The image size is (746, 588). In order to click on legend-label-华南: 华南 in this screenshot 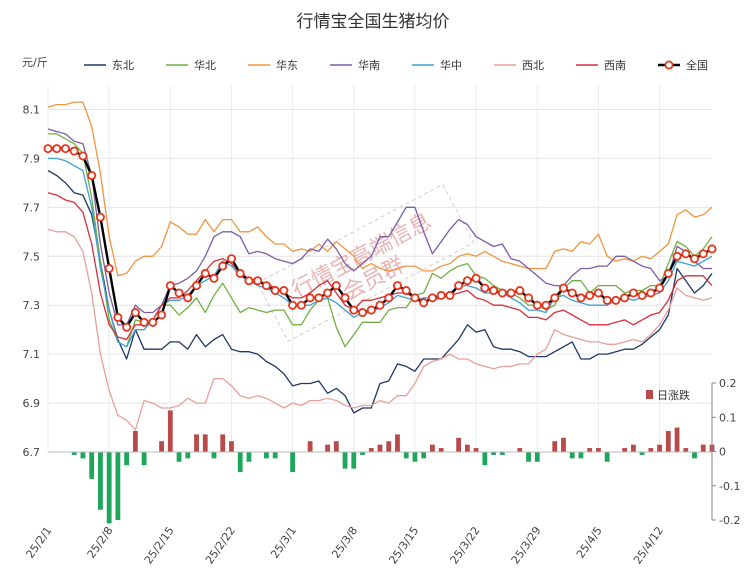, I will do `click(369, 65)`.